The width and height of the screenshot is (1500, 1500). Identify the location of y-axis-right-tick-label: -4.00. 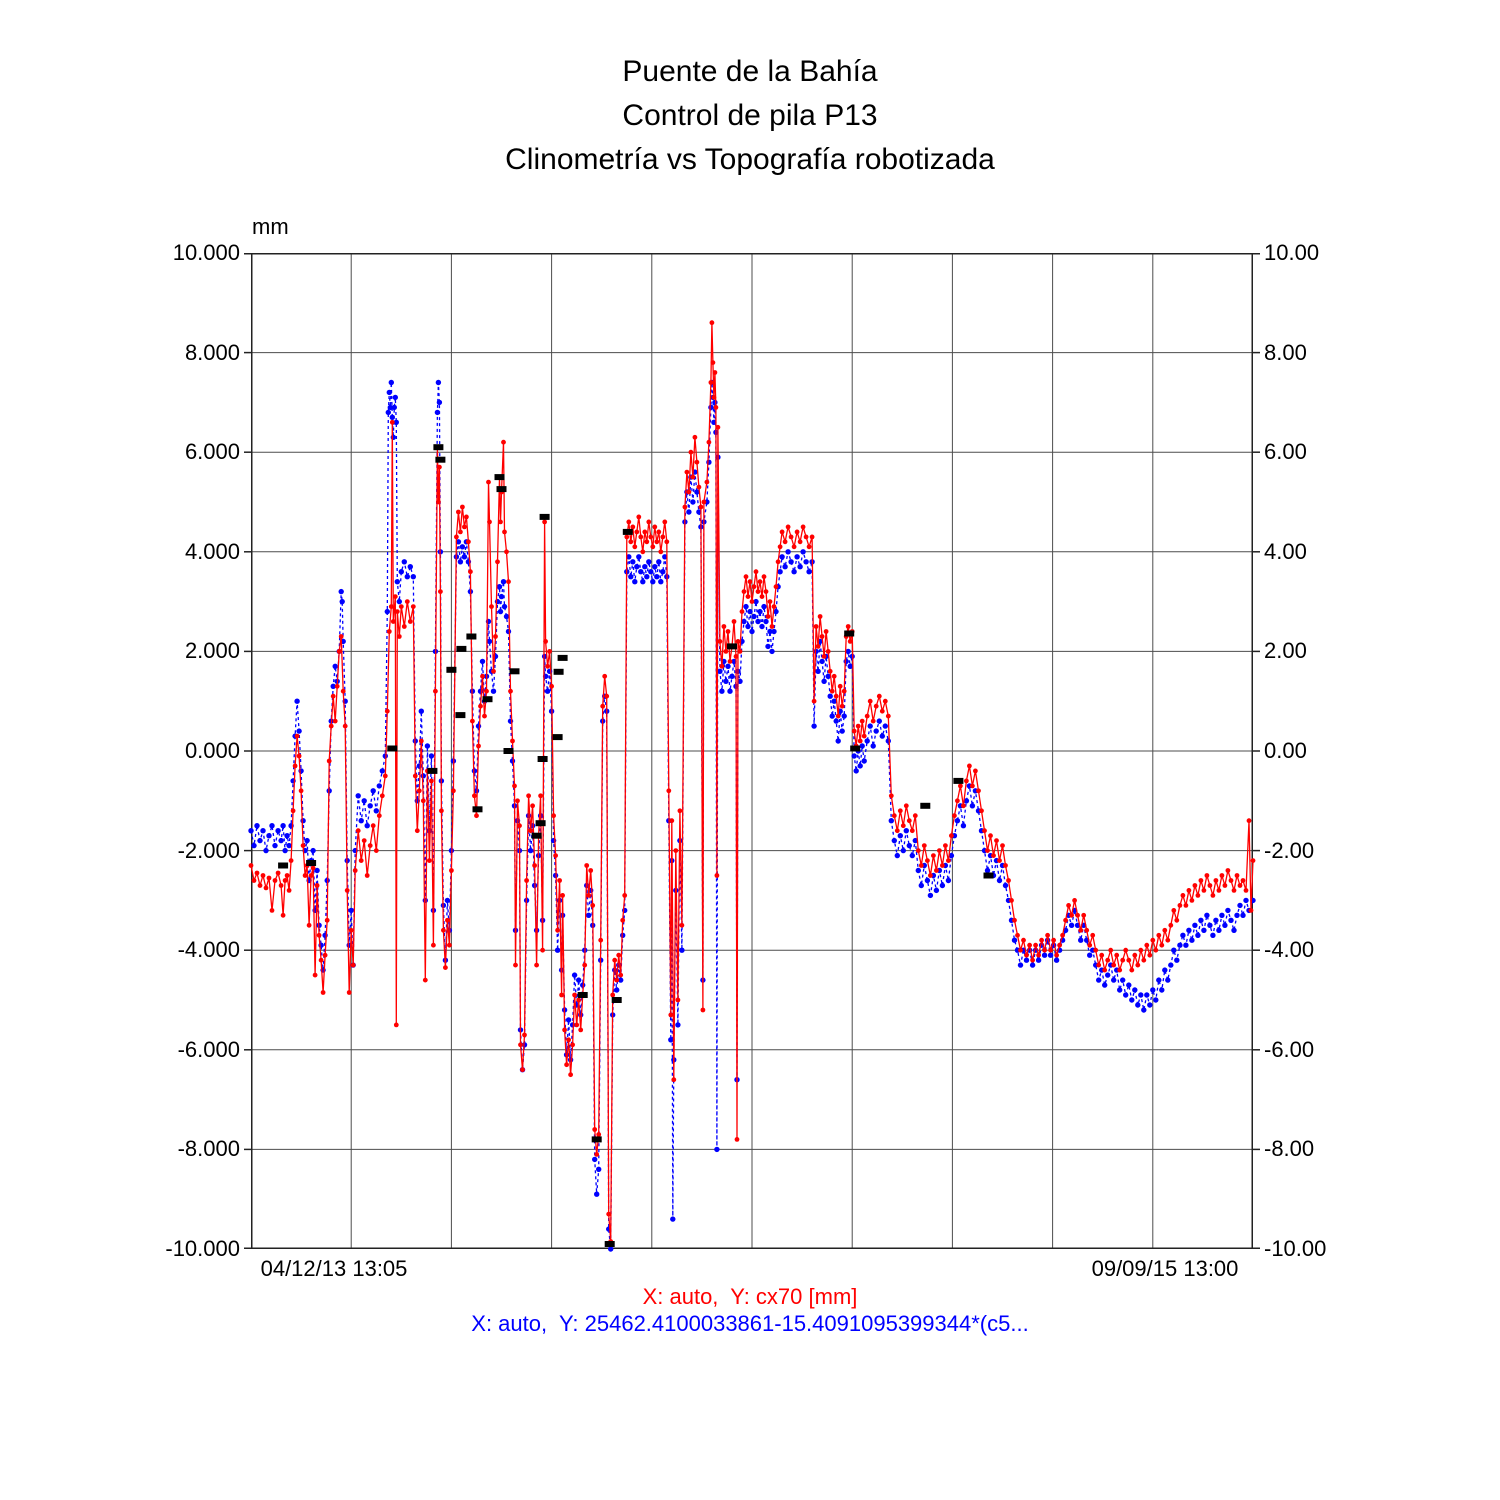
(1289, 950).